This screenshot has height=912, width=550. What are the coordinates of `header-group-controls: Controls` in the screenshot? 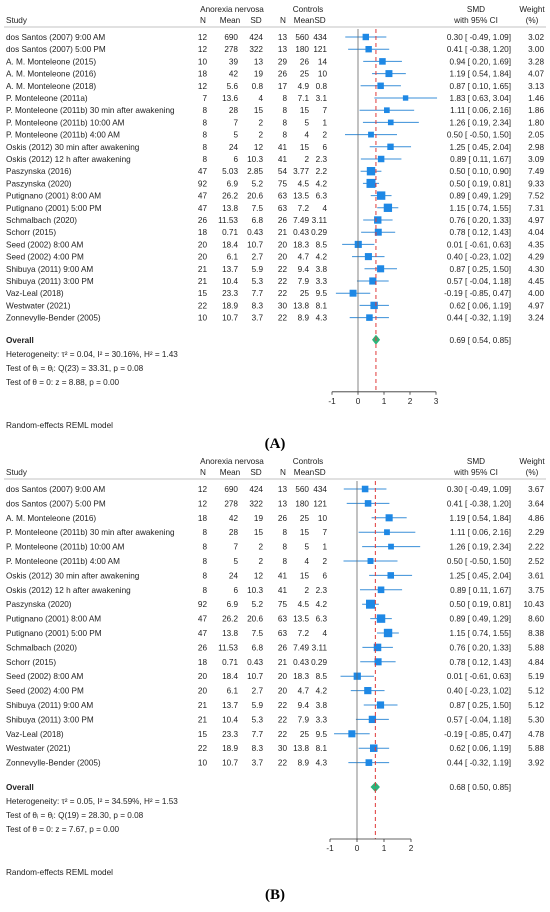 It's located at (308, 461).